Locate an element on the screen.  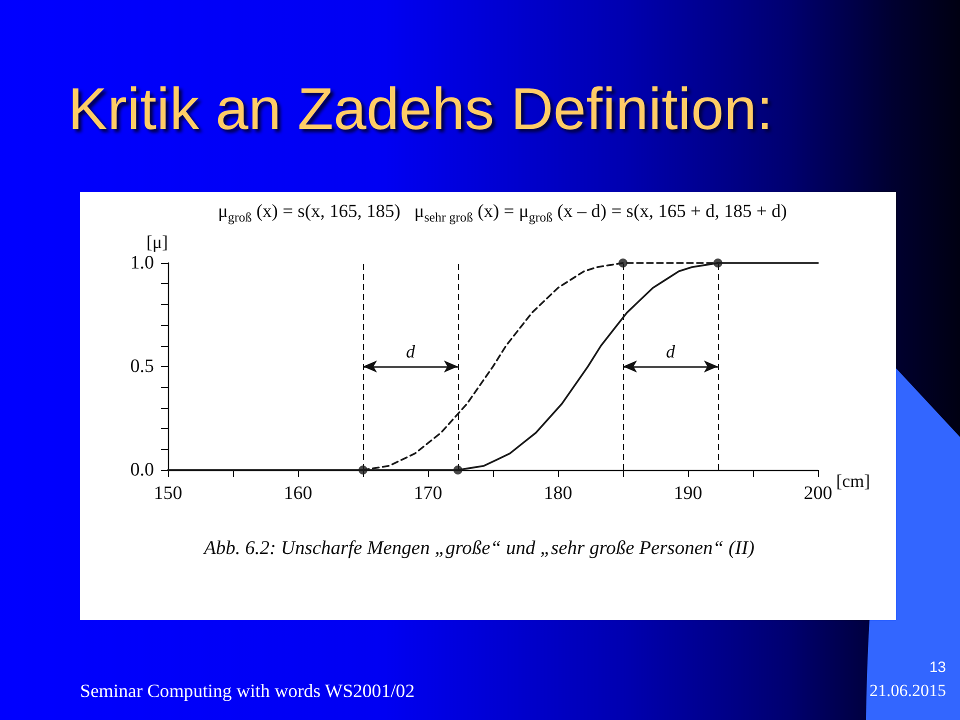
x-tick-label: 180 is located at coordinates (558, 493).